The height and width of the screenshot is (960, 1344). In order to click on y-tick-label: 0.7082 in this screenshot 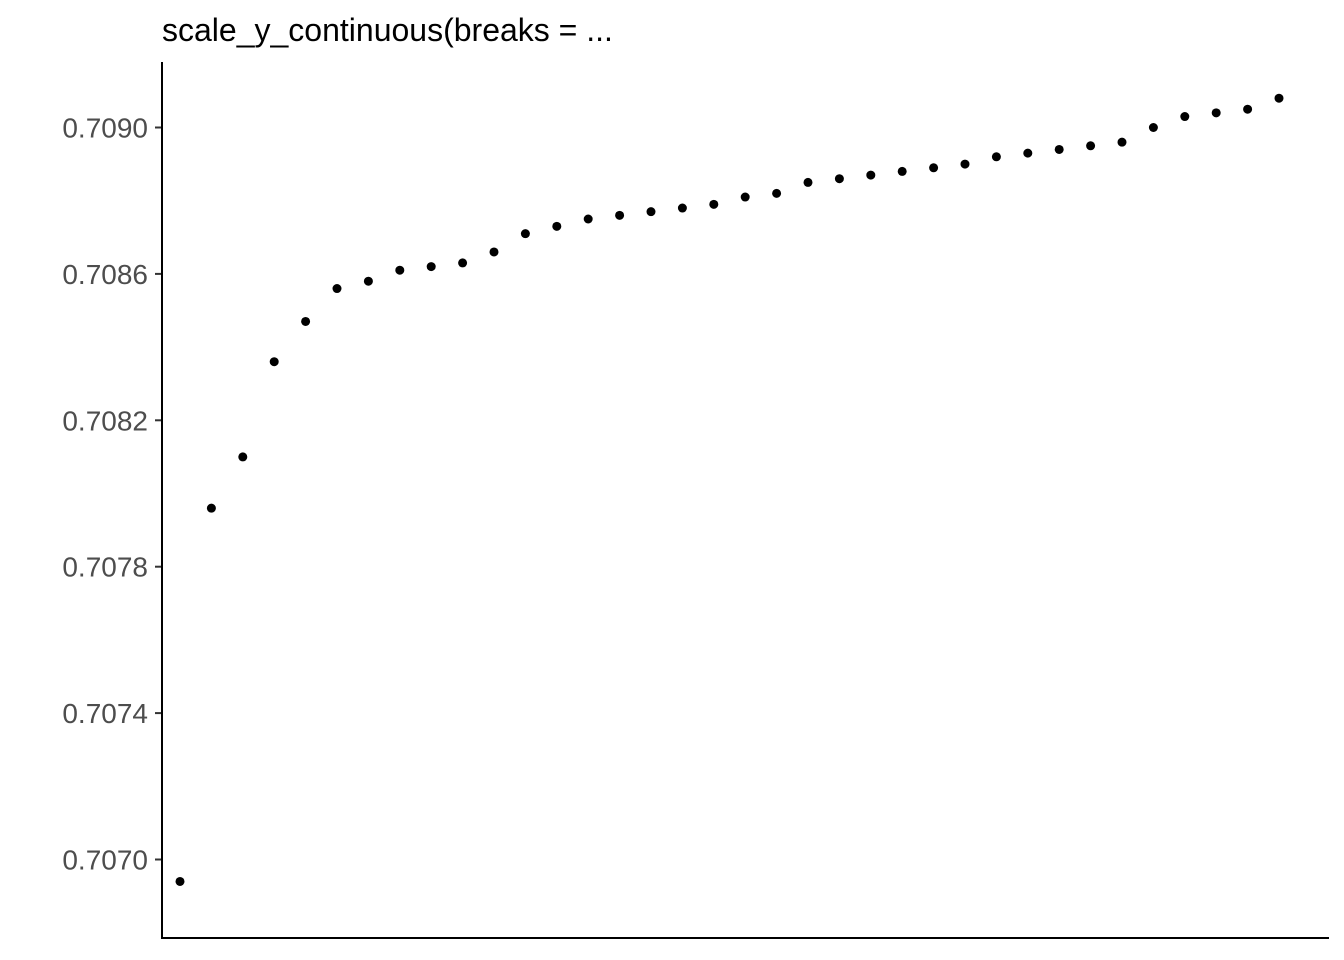, I will do `click(105, 420)`.